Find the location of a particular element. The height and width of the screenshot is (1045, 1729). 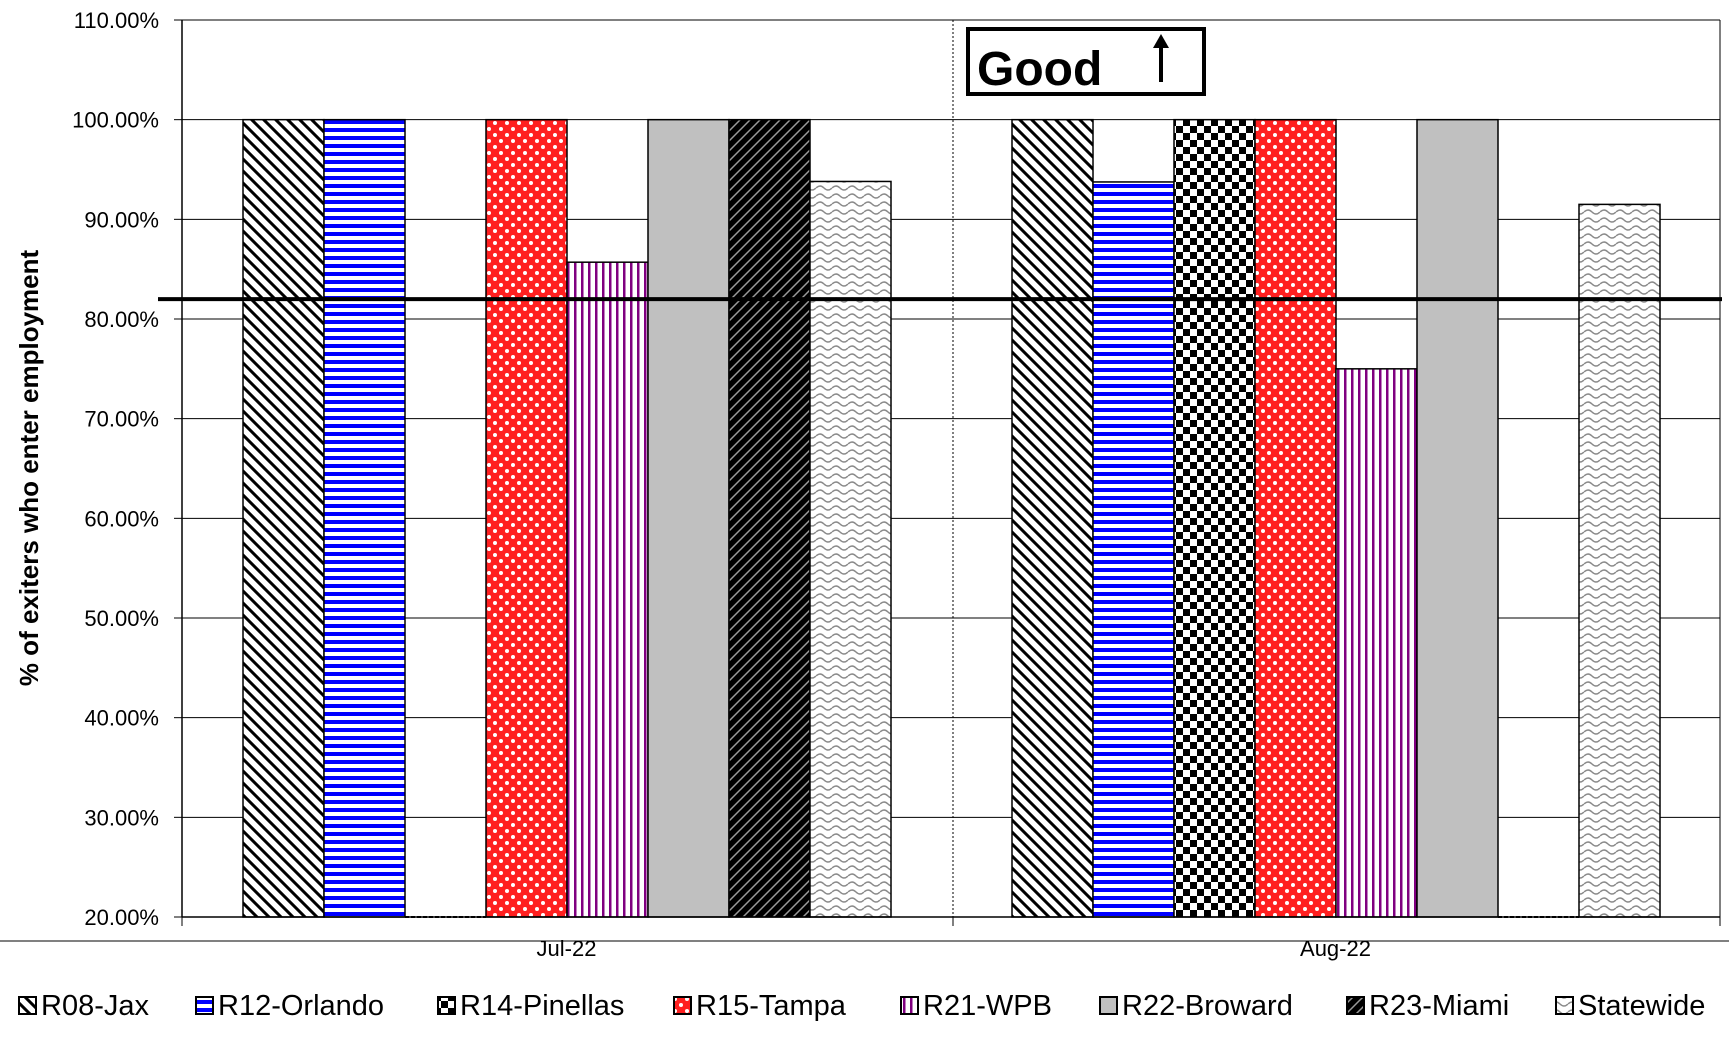

legend-label: R08-Jax is located at coordinates (95, 1006).